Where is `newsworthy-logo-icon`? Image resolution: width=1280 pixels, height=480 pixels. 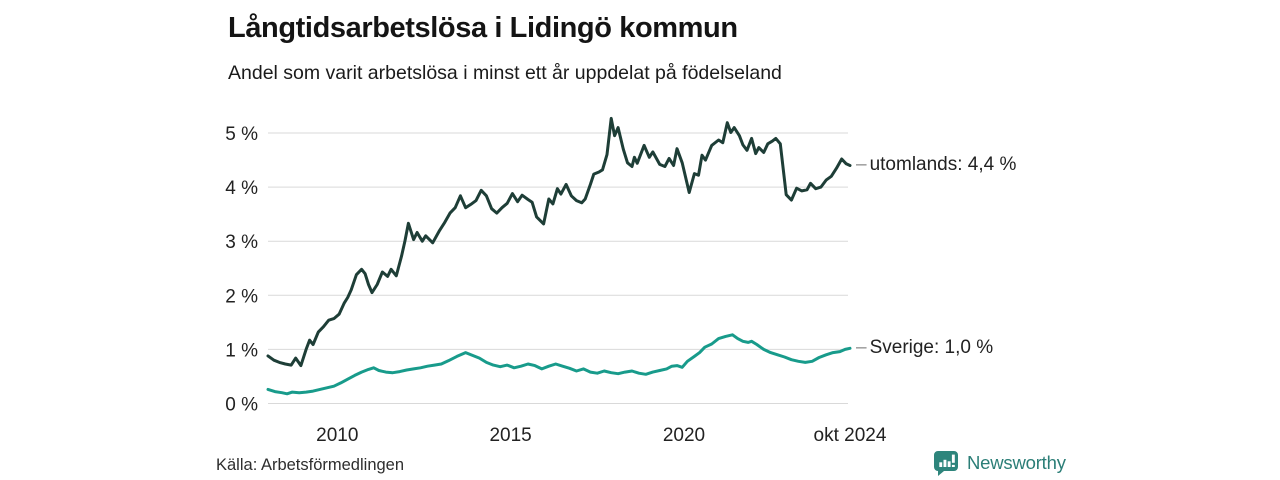 newsworthy-logo-icon is located at coordinates (946, 463).